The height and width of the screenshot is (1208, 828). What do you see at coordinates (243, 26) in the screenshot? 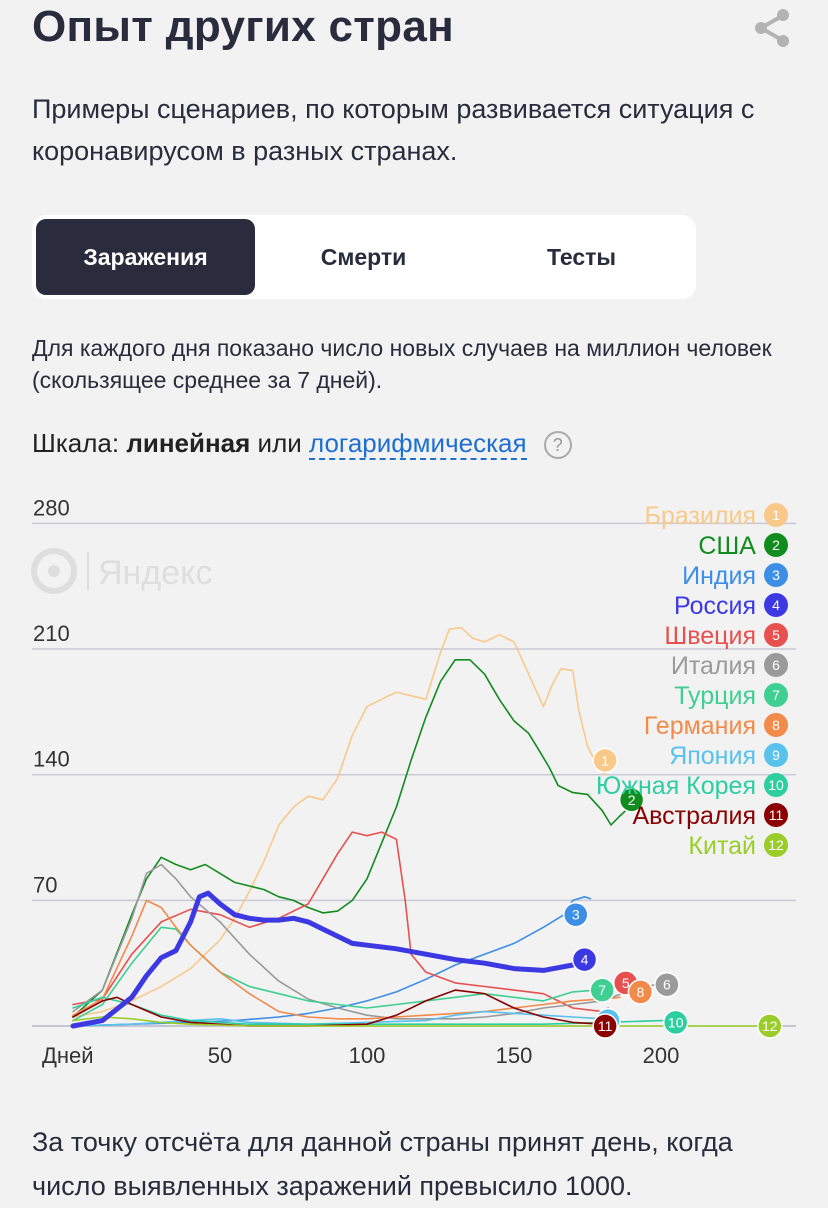
I see `page-title: Опыт других стран` at bounding box center [243, 26].